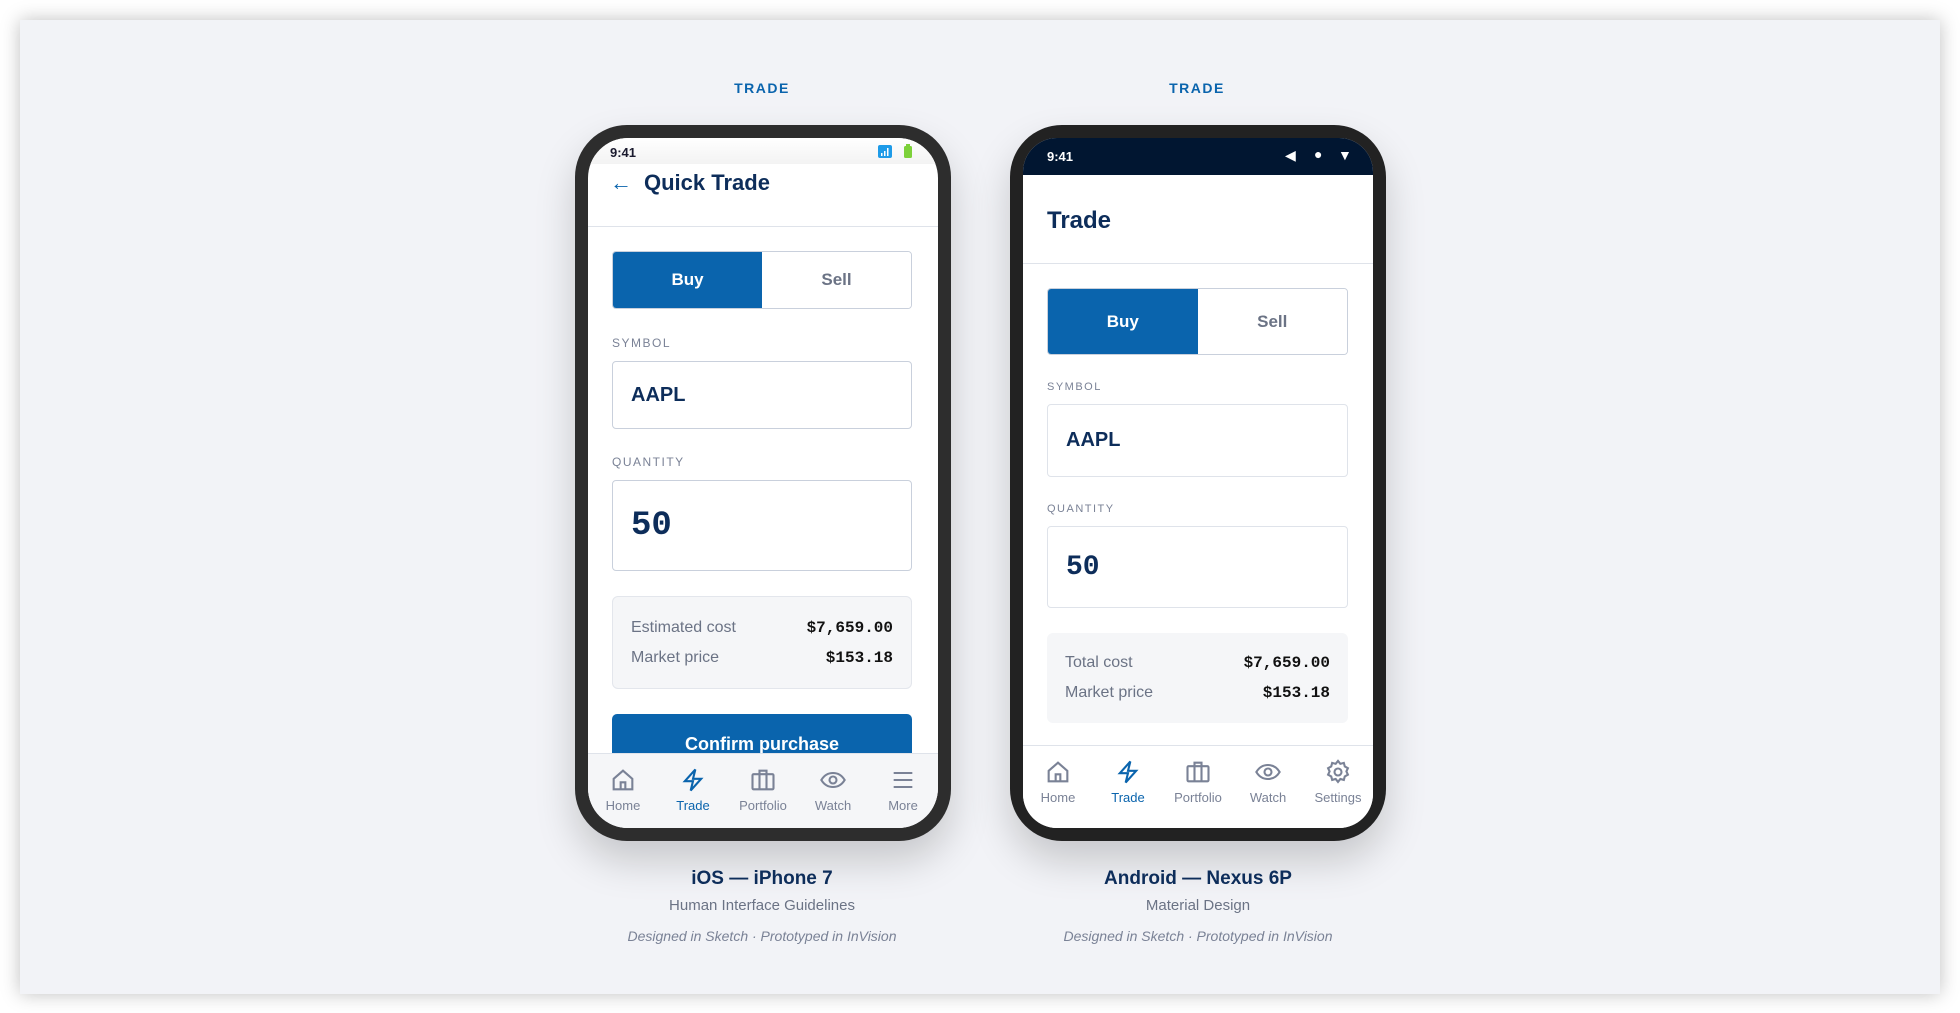 Image resolution: width=1960 pixels, height=1013 pixels. What do you see at coordinates (1198, 156) in the screenshot?
I see `status-bar: 9:41 ◀ ● ▼` at bounding box center [1198, 156].